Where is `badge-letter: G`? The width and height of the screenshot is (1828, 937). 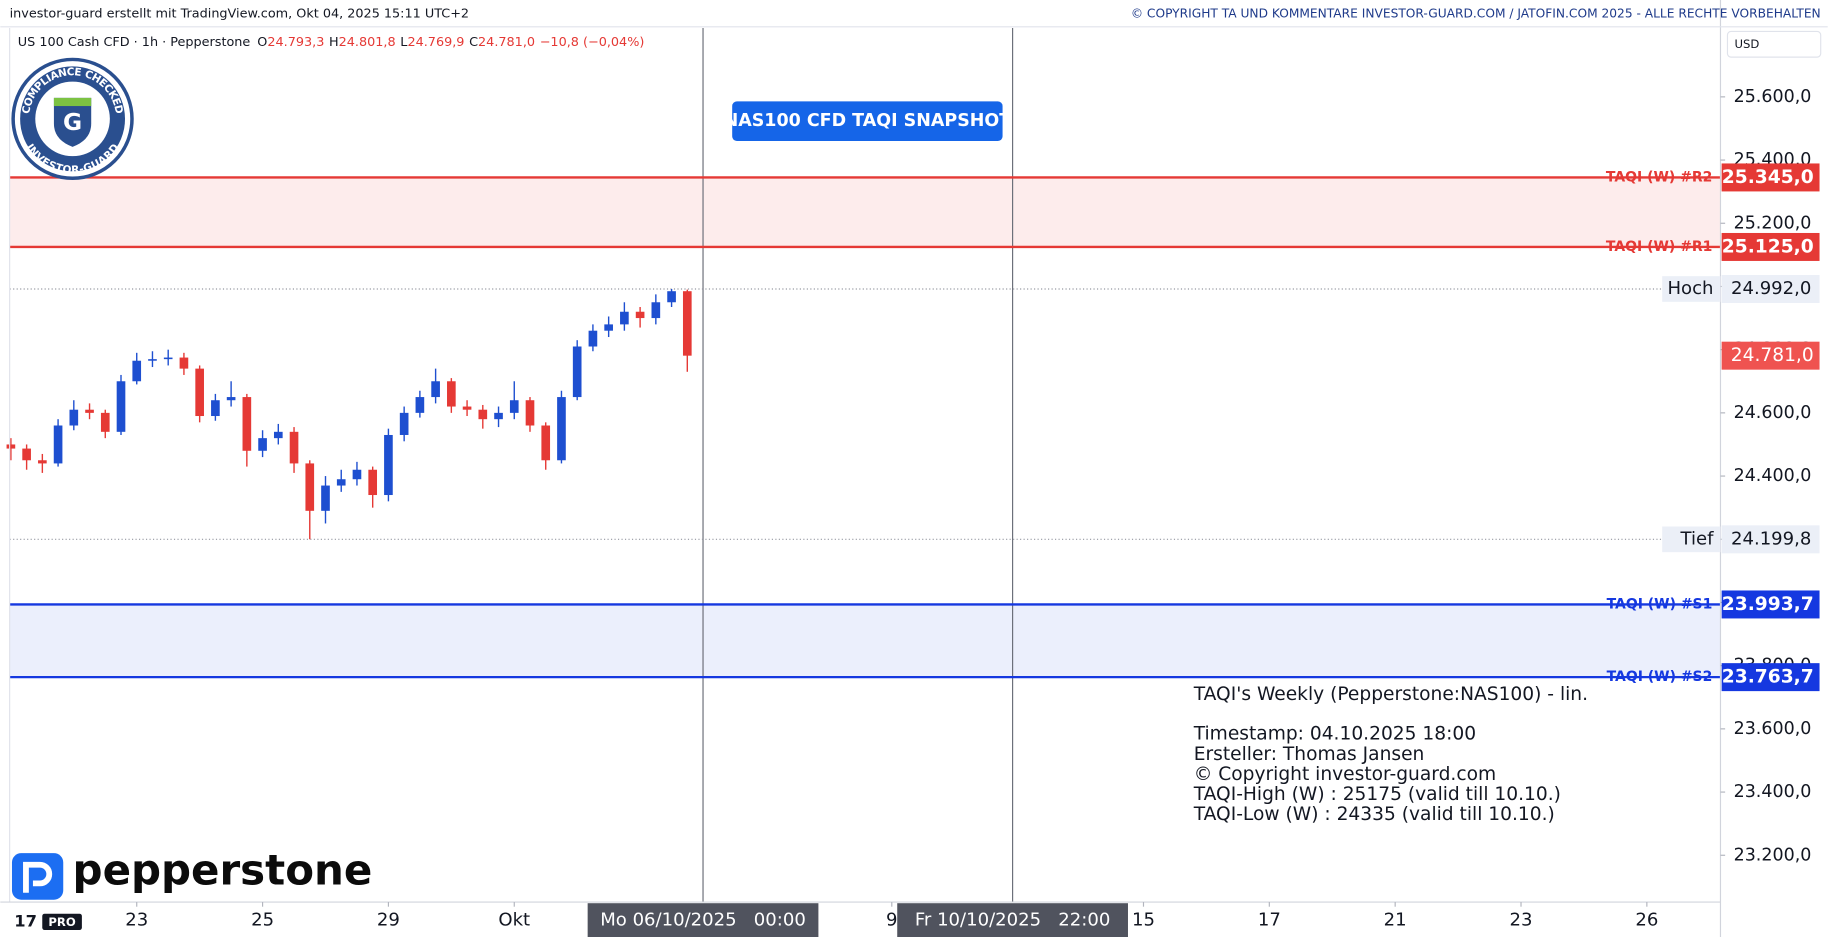
badge-letter: G is located at coordinates (72, 122).